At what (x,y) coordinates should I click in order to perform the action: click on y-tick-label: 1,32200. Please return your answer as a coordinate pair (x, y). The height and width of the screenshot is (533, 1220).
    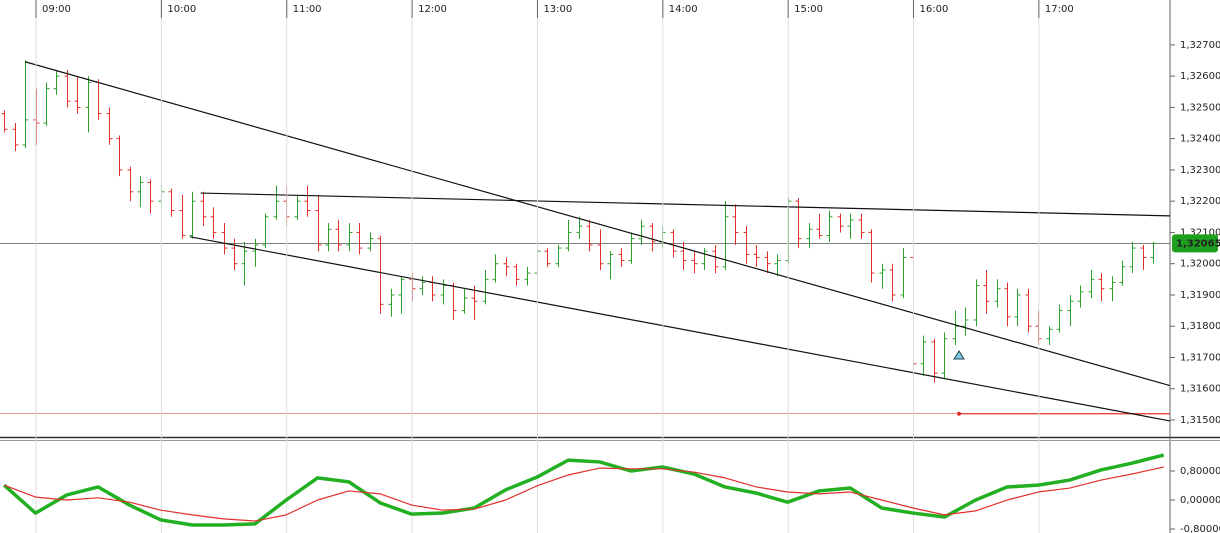
    Looking at the image, I should click on (1200, 201).